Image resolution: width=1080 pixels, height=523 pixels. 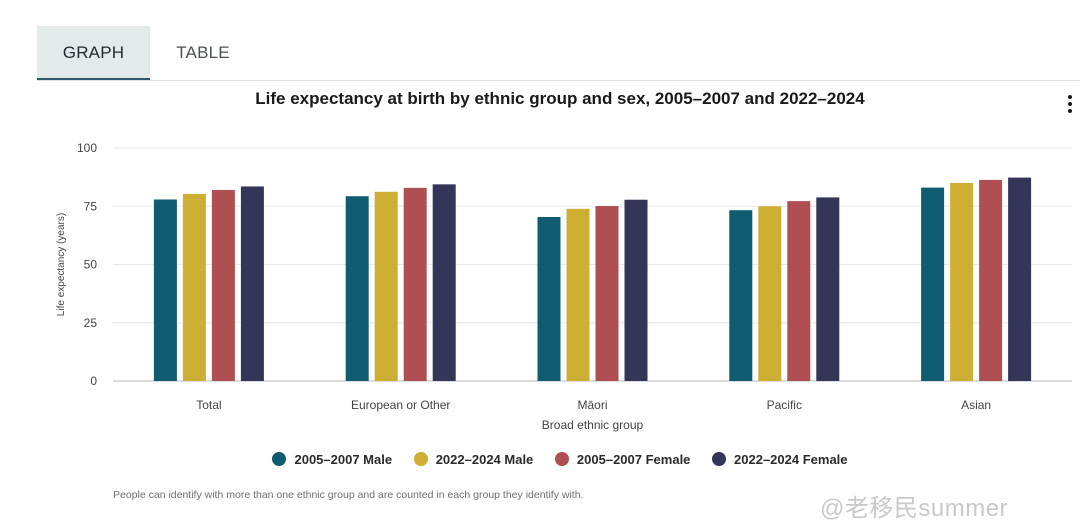 What do you see at coordinates (593, 425) in the screenshot?
I see `x-axis-label: Broad ethnic group` at bounding box center [593, 425].